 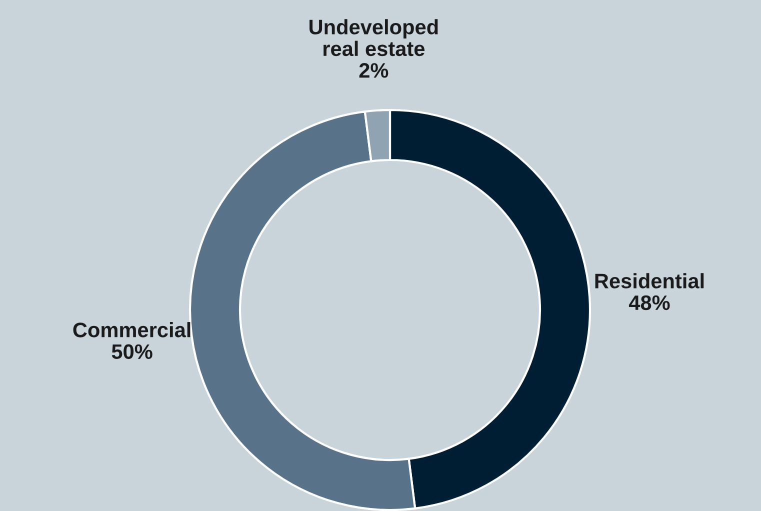 I want to click on slice-label: Commercial, so click(x=131, y=330).